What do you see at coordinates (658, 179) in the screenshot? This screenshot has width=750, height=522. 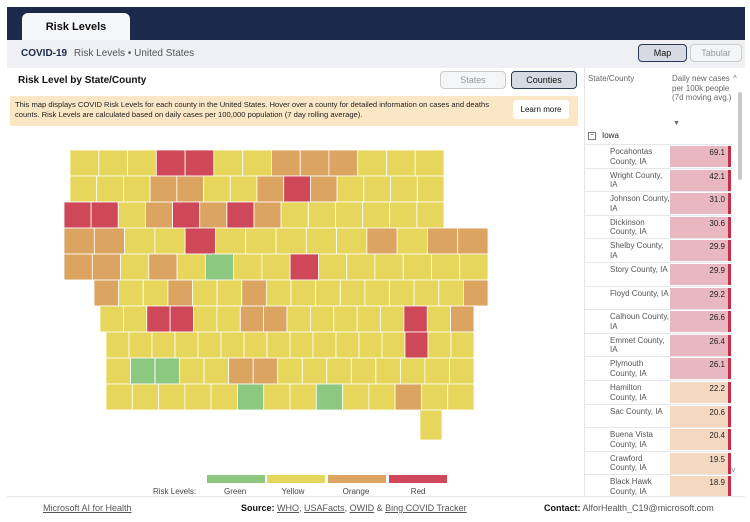 I see `table-row: Wright County, IA 42.1` at bounding box center [658, 179].